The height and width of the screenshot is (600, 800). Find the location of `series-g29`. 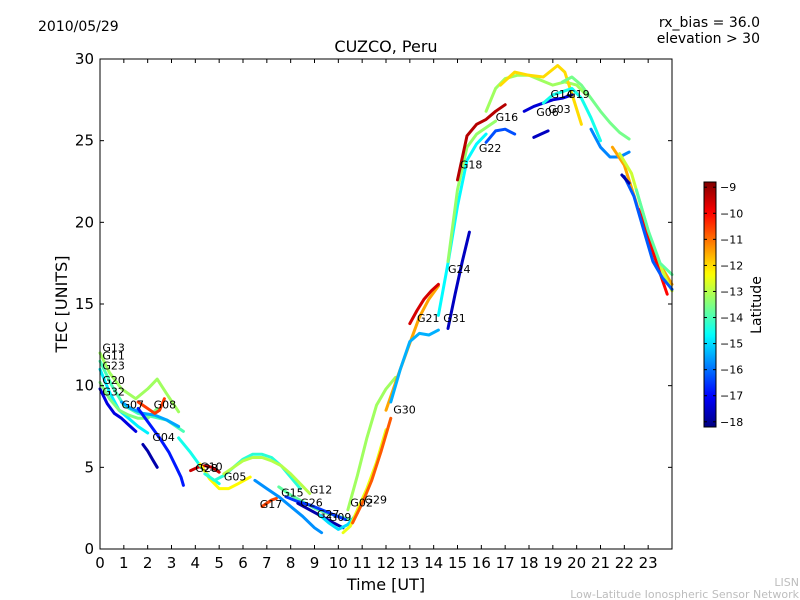

series-g29 is located at coordinates (372, 470).